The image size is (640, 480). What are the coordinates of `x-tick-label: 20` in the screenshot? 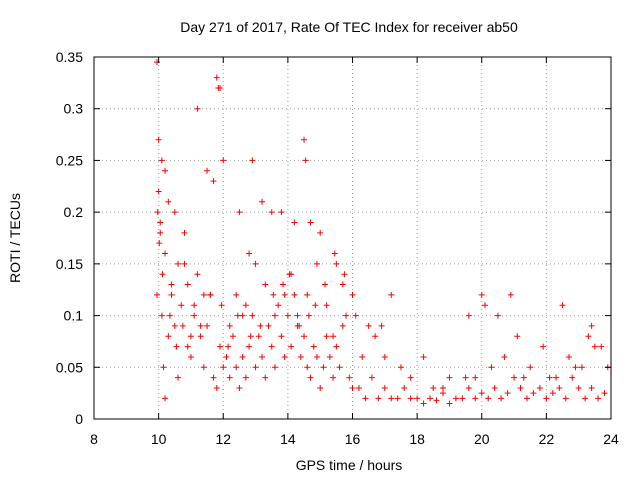 It's located at (482, 439).